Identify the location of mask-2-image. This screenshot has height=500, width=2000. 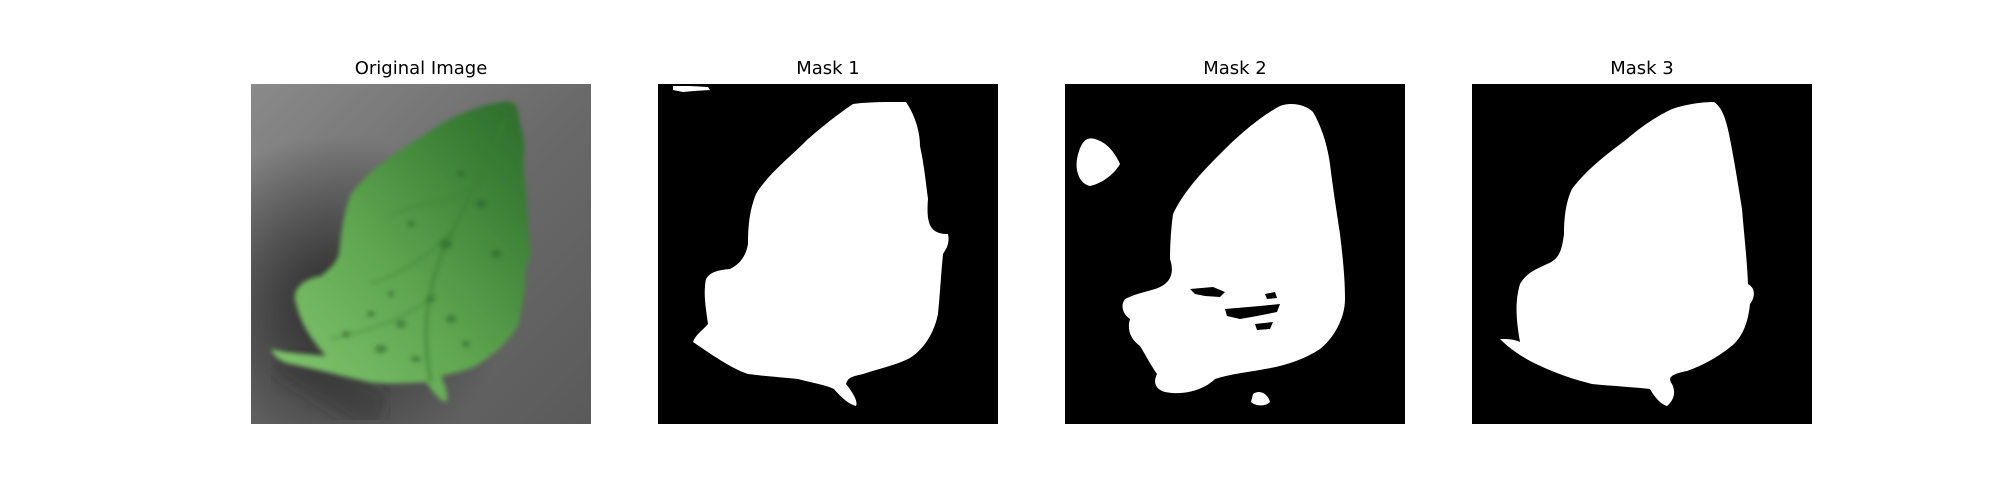
(1235, 254).